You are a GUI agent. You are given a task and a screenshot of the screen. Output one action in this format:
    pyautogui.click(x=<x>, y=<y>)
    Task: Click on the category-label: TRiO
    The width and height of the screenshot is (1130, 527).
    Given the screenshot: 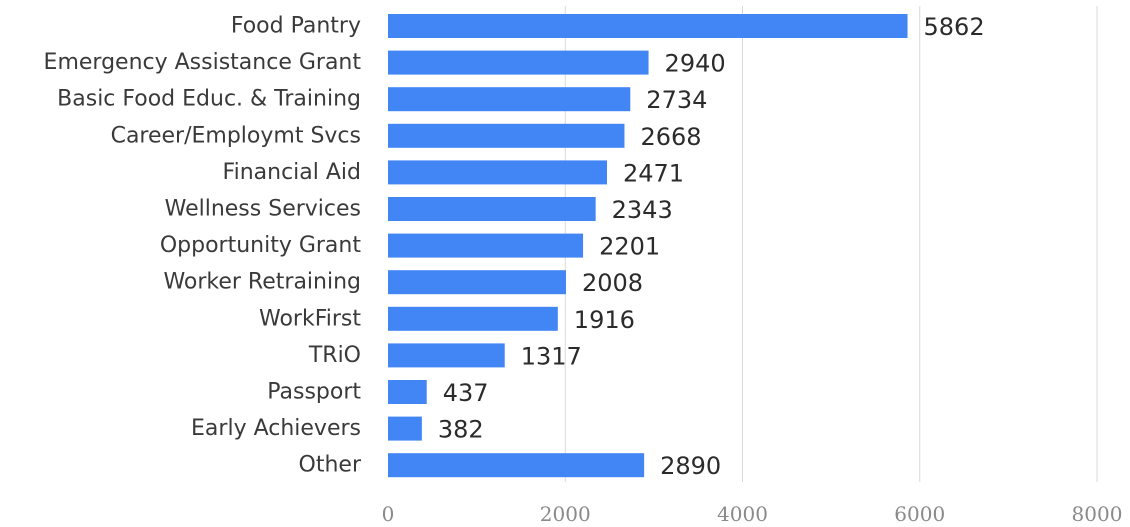 What is the action you would take?
    pyautogui.click(x=334, y=355)
    